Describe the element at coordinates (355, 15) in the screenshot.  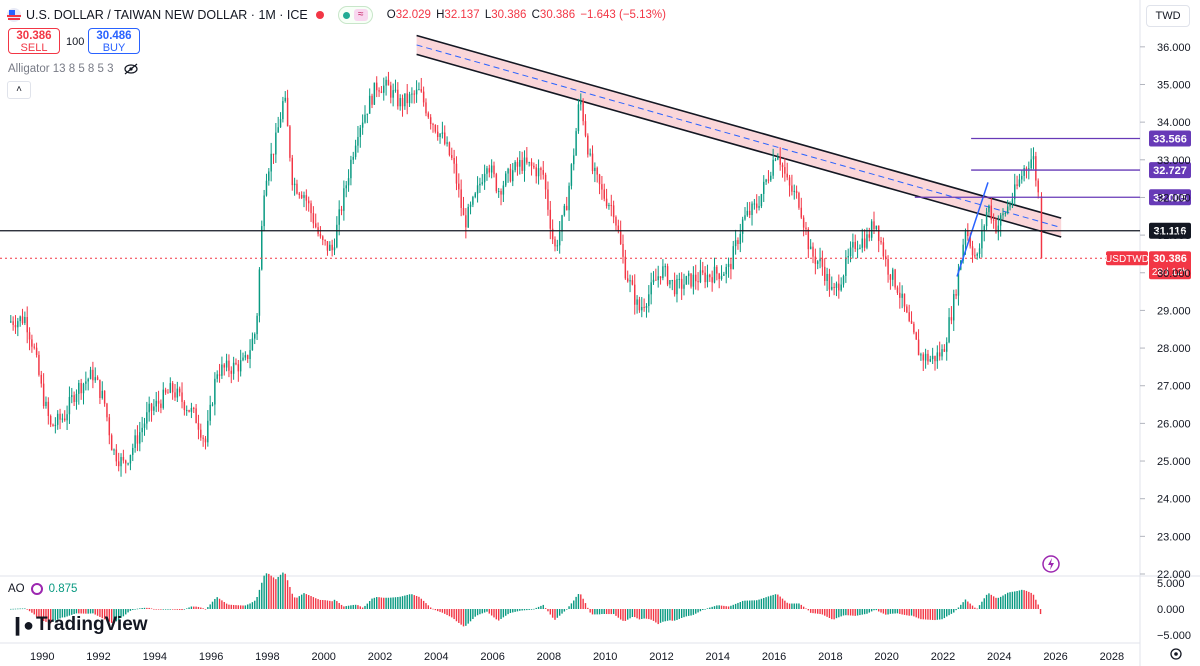
I see `data-status-pill: ≈` at that location.